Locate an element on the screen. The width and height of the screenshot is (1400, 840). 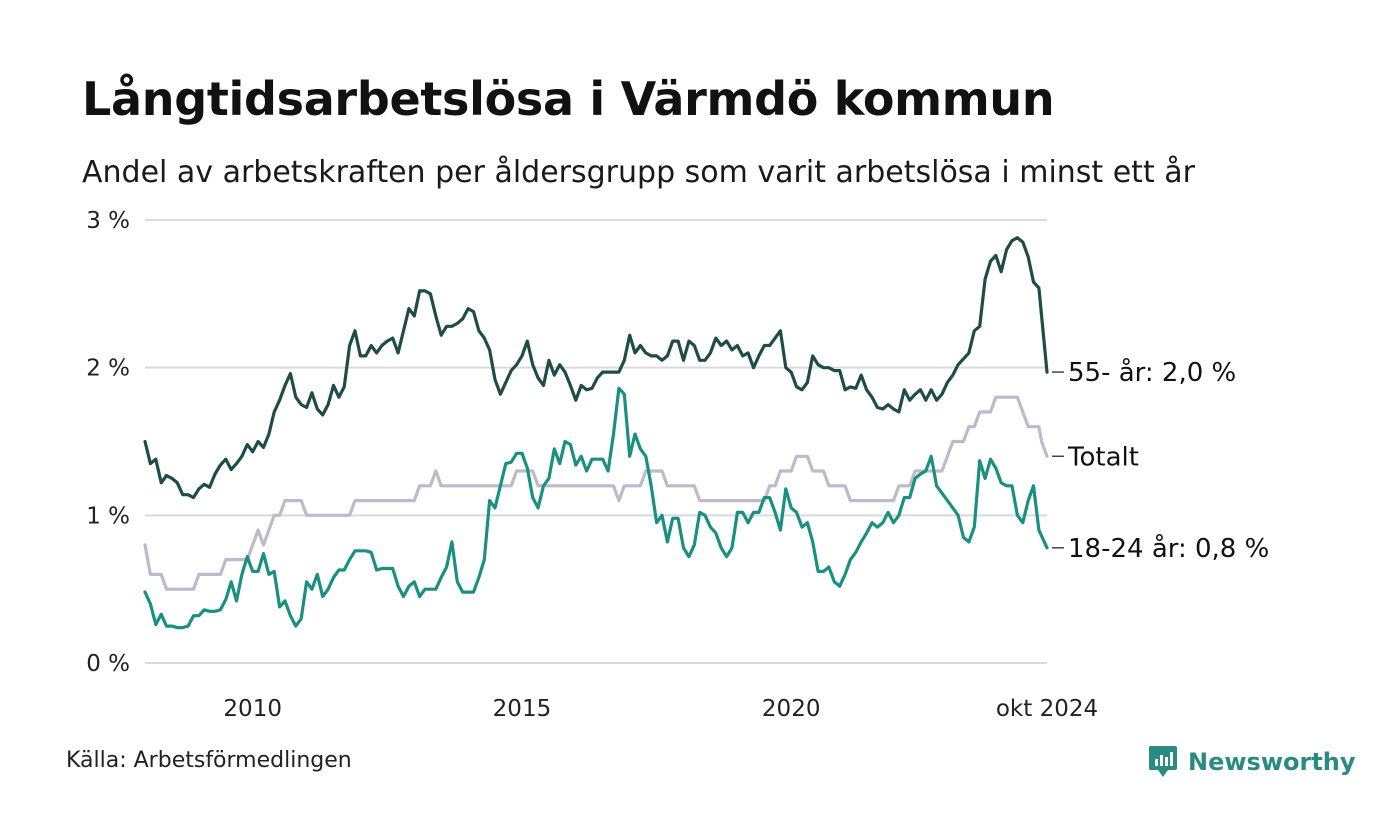
y-tick-label: 0 % is located at coordinates (108, 664).